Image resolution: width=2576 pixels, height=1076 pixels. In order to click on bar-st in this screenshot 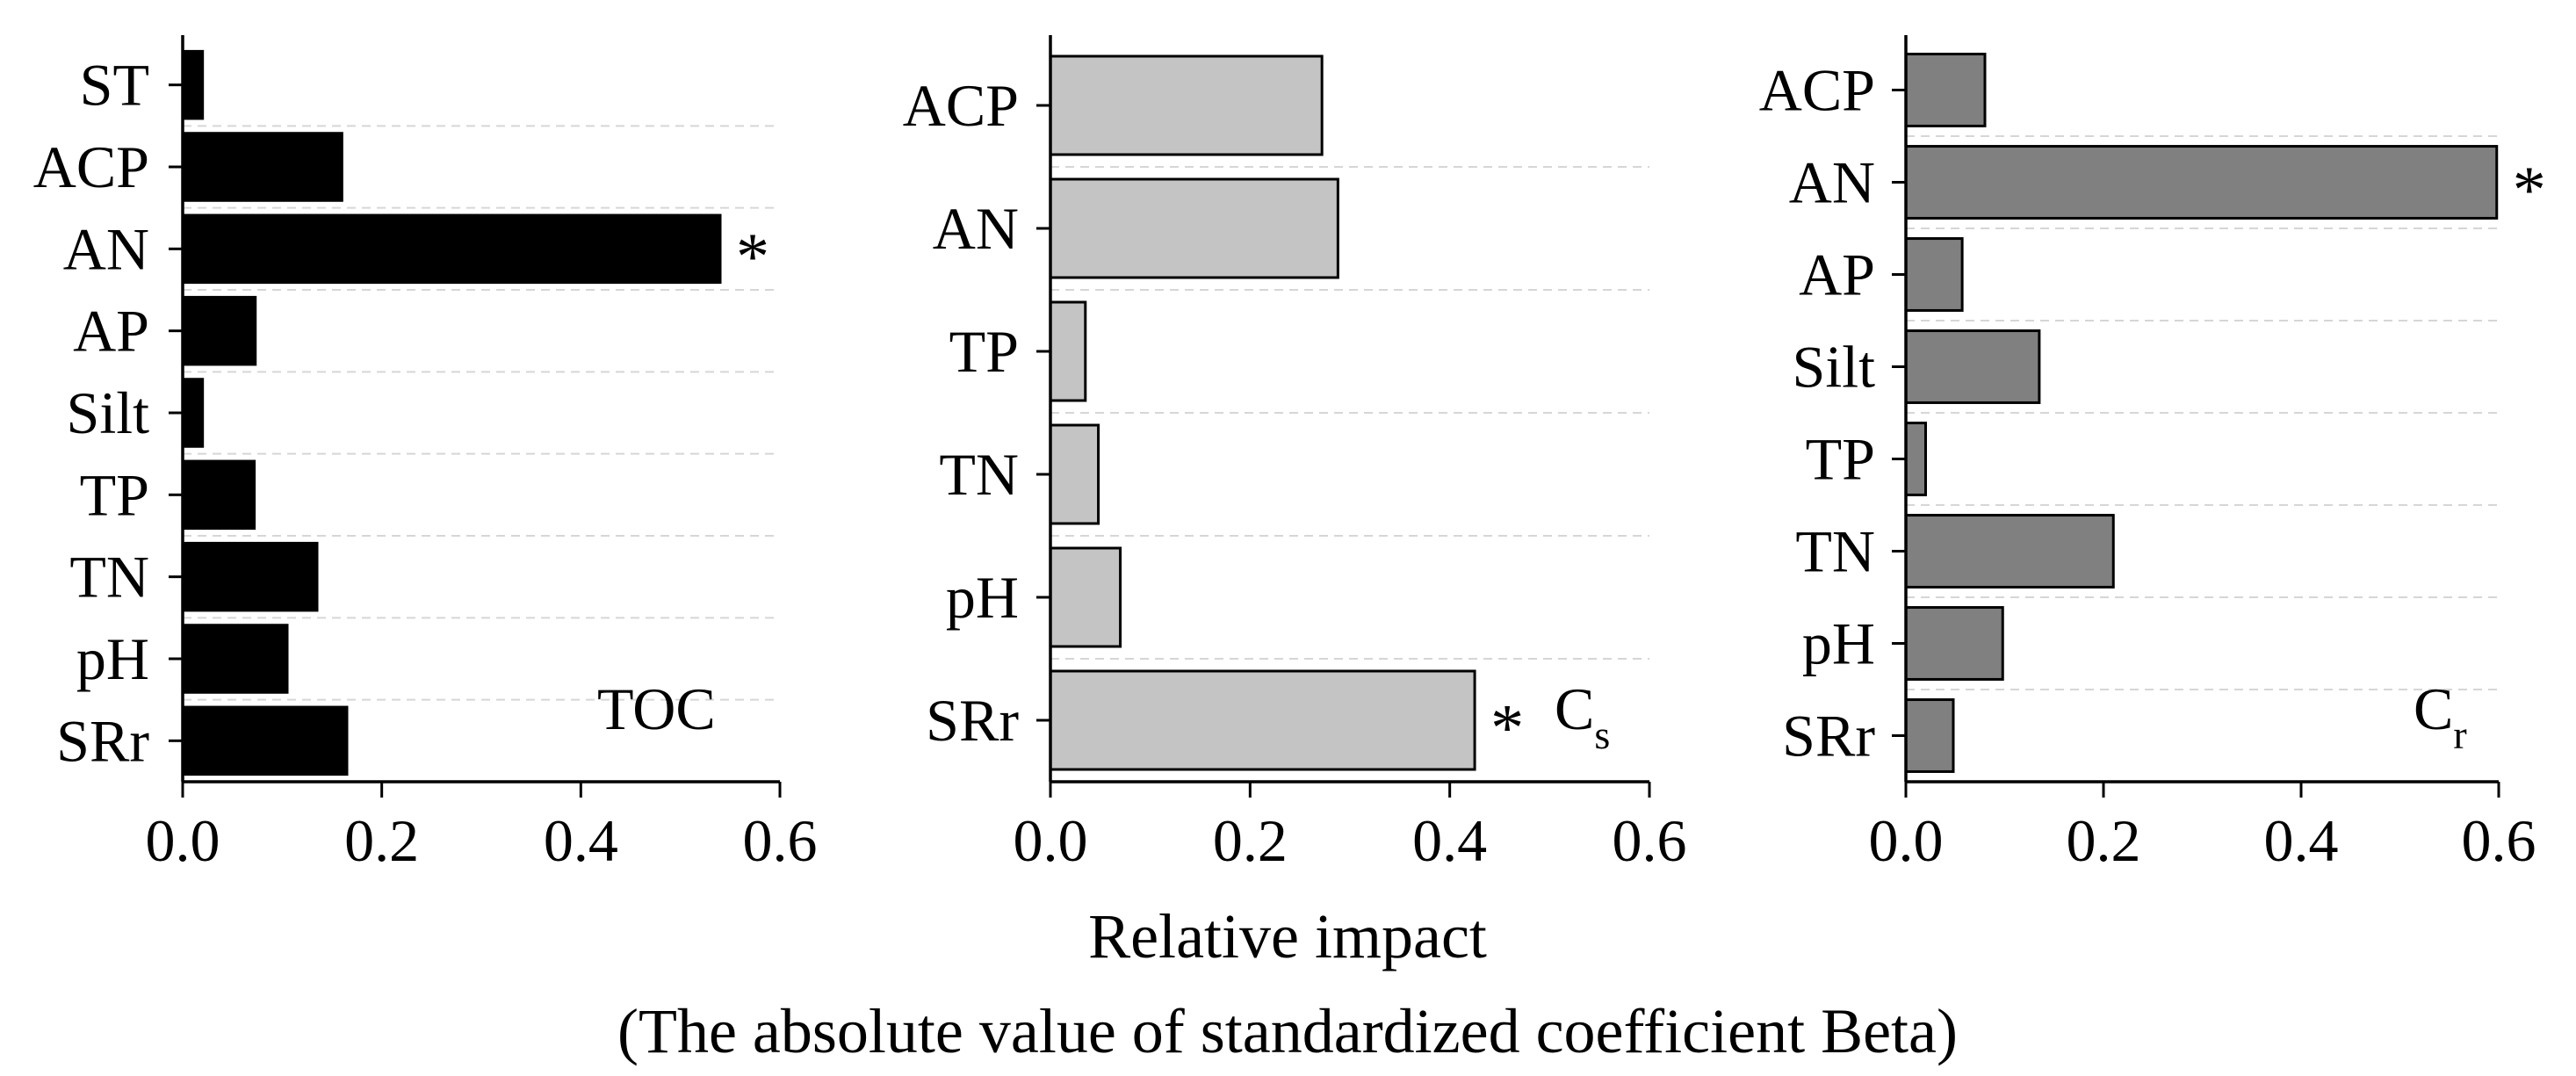, I will do `click(193, 84)`.